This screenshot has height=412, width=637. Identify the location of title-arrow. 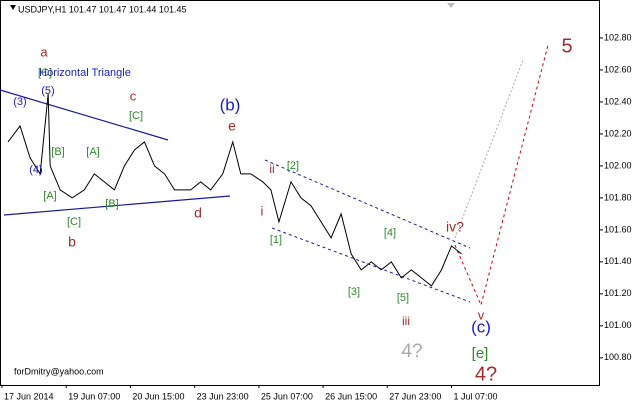
(13, 7).